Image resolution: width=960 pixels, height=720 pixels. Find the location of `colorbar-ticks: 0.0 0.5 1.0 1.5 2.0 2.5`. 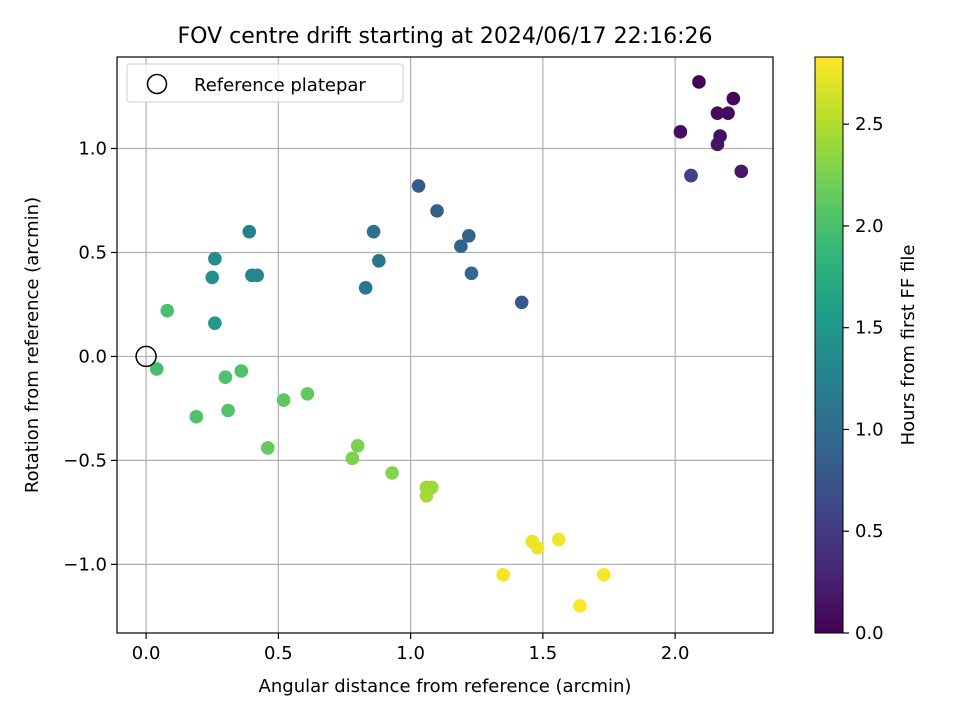

colorbar-ticks: 0.0 0.5 1.0 1.5 2.0 2.5 is located at coordinates (863, 379).